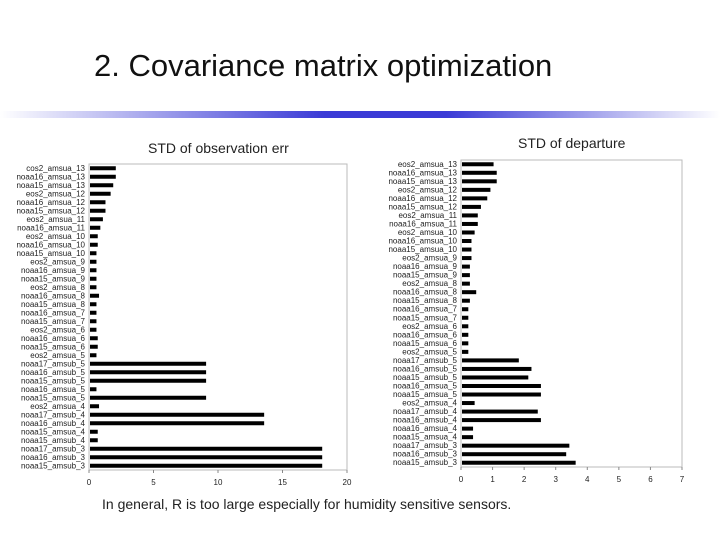 Image resolution: width=720 pixels, height=540 pixels. What do you see at coordinates (425, 462) in the screenshot?
I see `category-label: noaa15_amsub_3` at bounding box center [425, 462].